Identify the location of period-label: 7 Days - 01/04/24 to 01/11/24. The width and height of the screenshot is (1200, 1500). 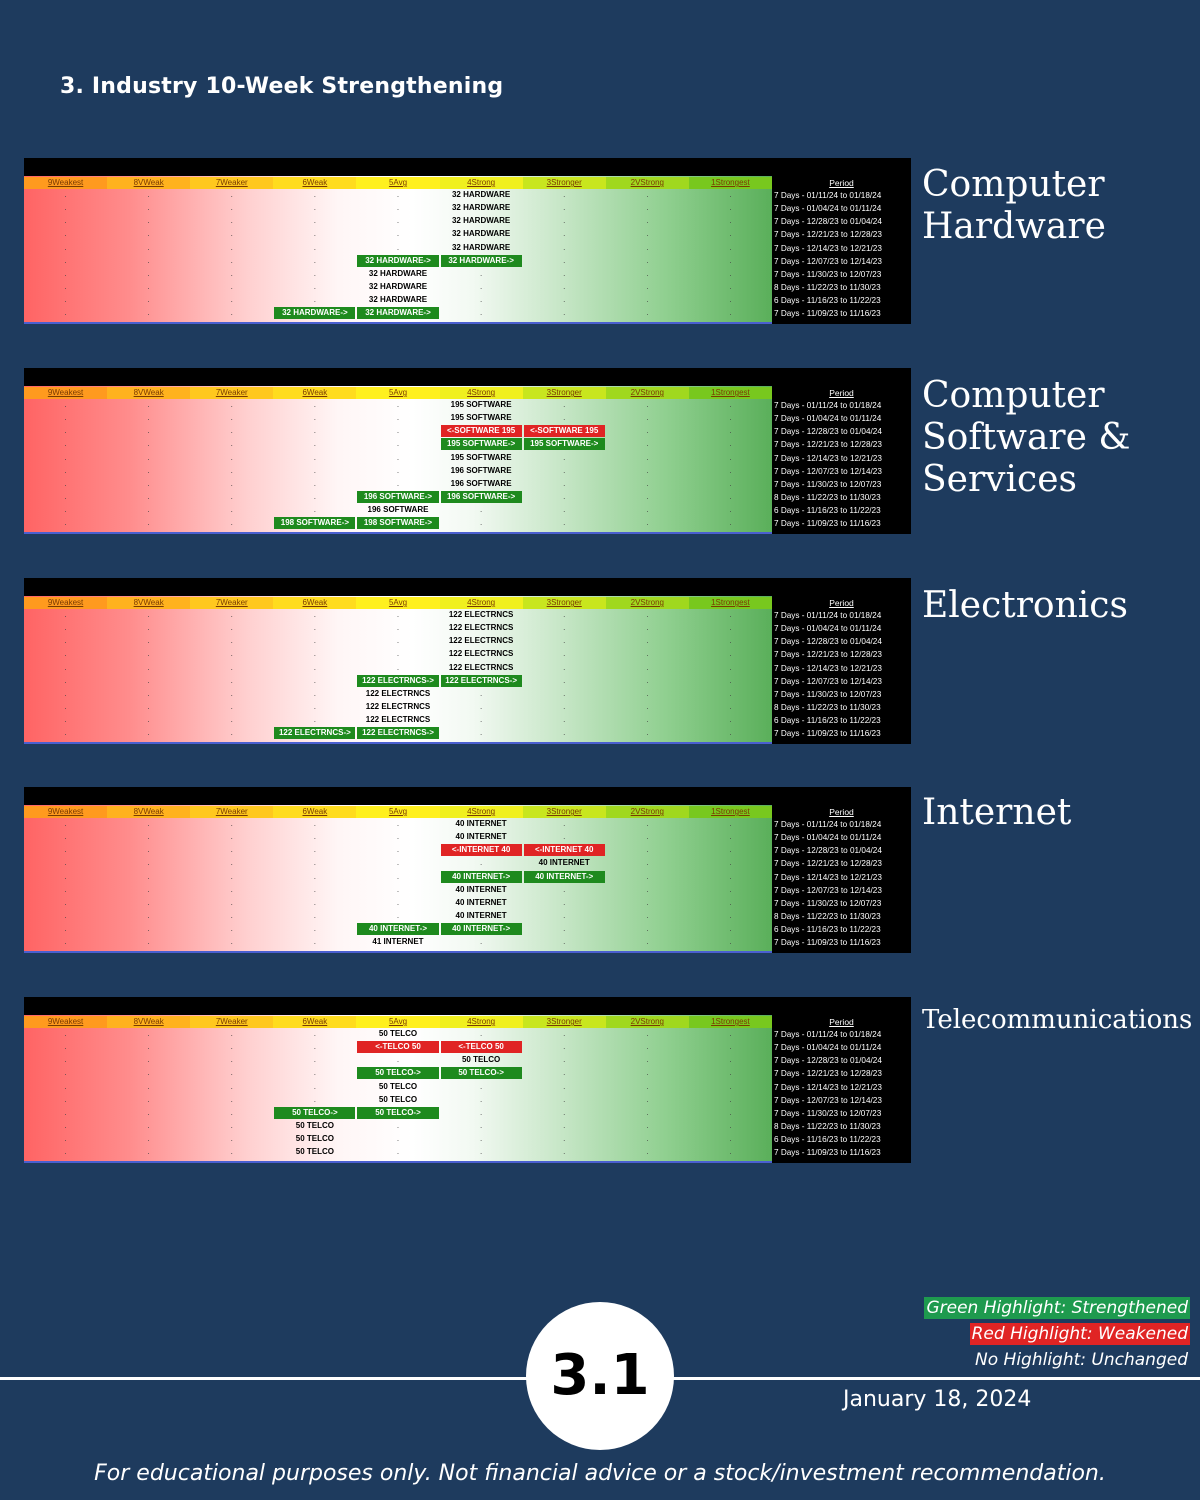
(828, 838).